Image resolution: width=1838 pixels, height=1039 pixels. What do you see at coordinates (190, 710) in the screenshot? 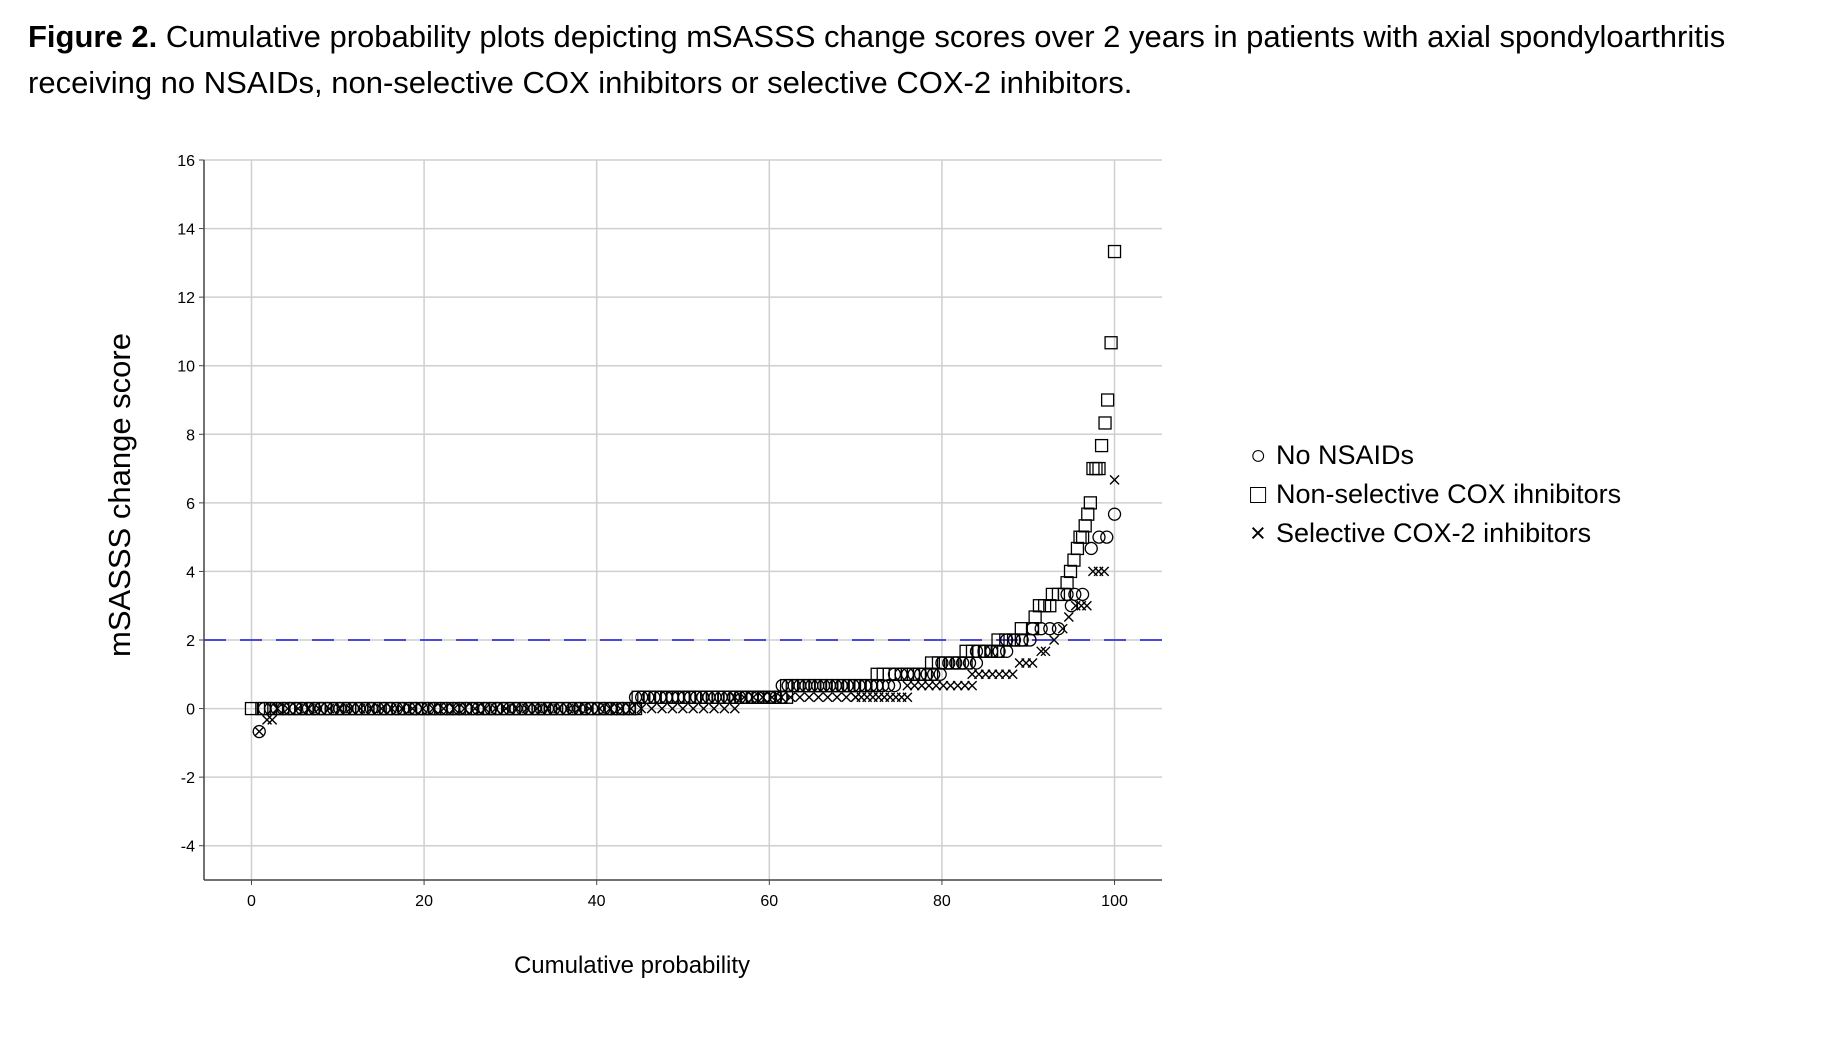
I see `y-tick-label: 0` at bounding box center [190, 710].